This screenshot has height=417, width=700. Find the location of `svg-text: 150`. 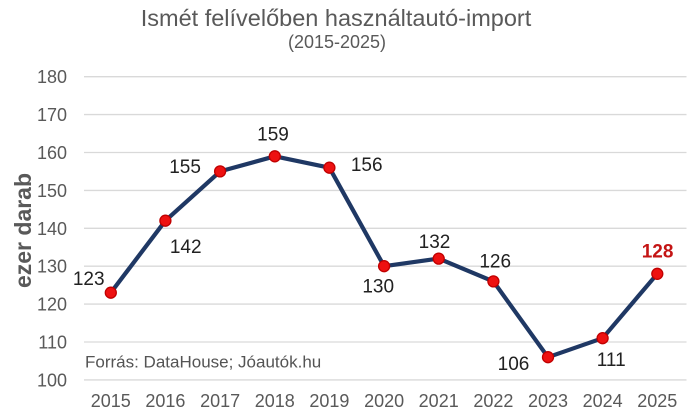

svg-text: 150 is located at coordinates (52, 191).